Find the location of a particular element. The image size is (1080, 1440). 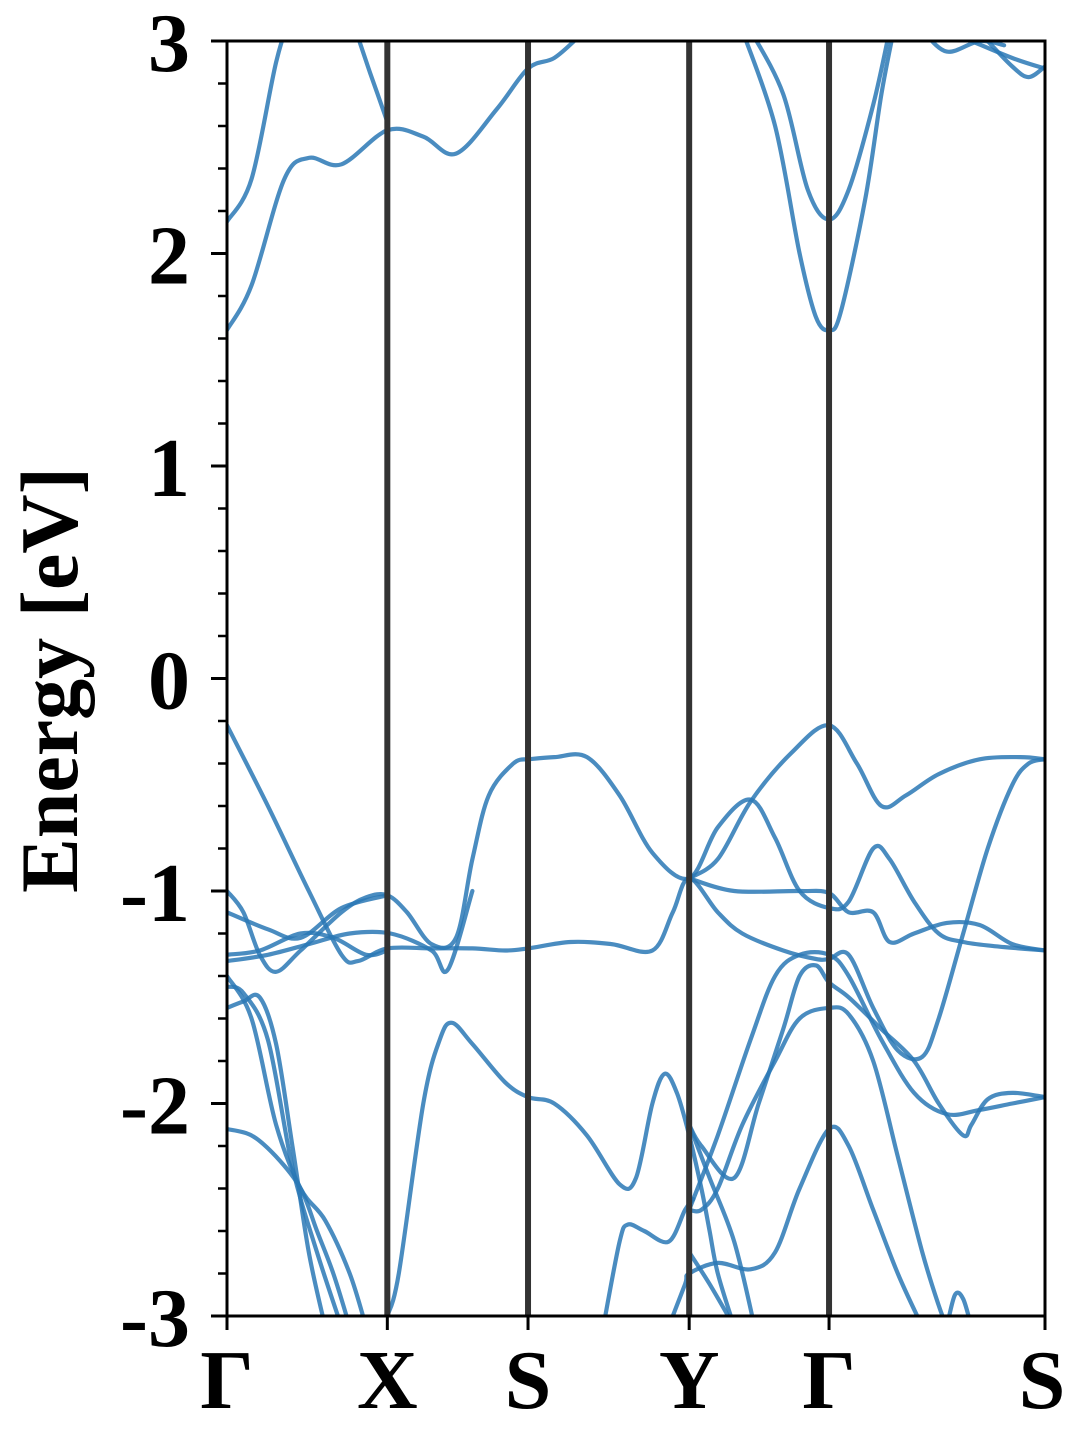

y-tick-label-4: 1 is located at coordinates (169, 468).